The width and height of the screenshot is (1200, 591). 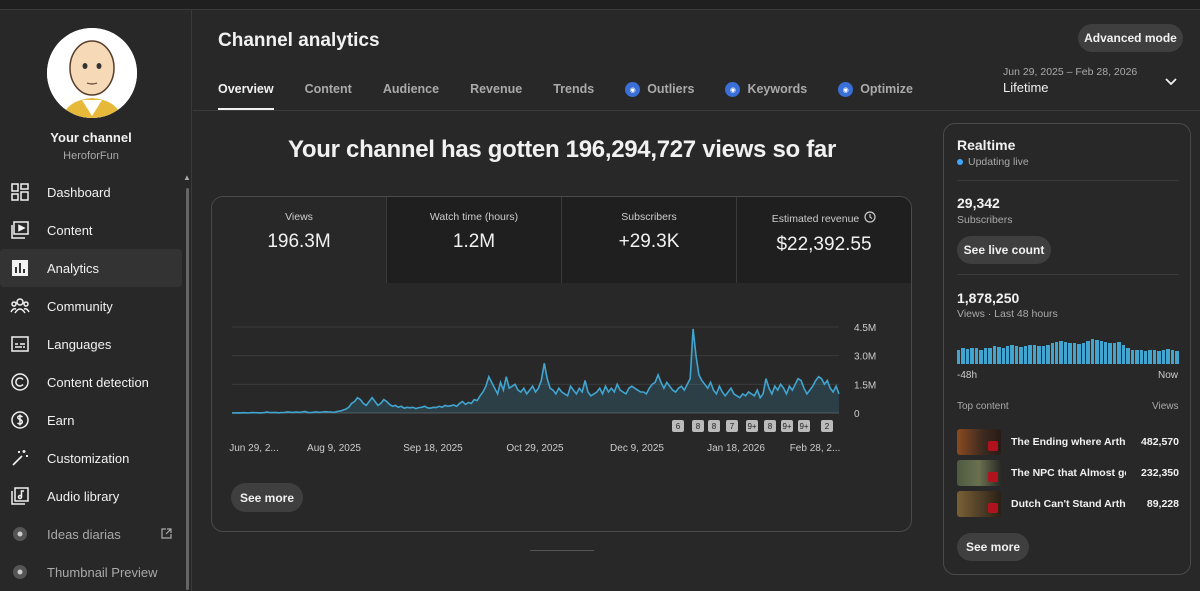 I want to click on sidebar-item-label: Analytics, so click(x=73, y=268).